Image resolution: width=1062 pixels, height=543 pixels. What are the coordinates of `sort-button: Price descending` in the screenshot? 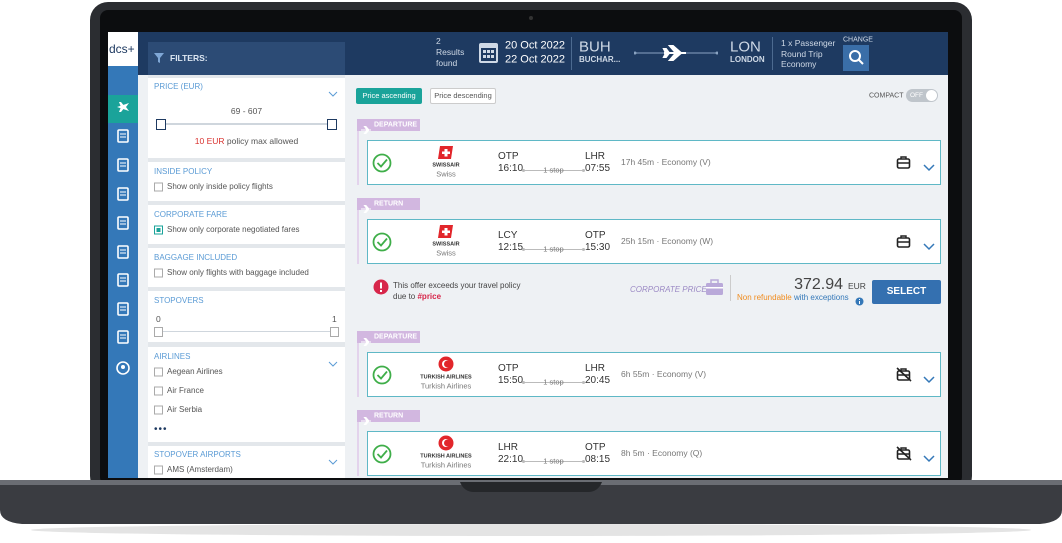 It's located at (463, 96).